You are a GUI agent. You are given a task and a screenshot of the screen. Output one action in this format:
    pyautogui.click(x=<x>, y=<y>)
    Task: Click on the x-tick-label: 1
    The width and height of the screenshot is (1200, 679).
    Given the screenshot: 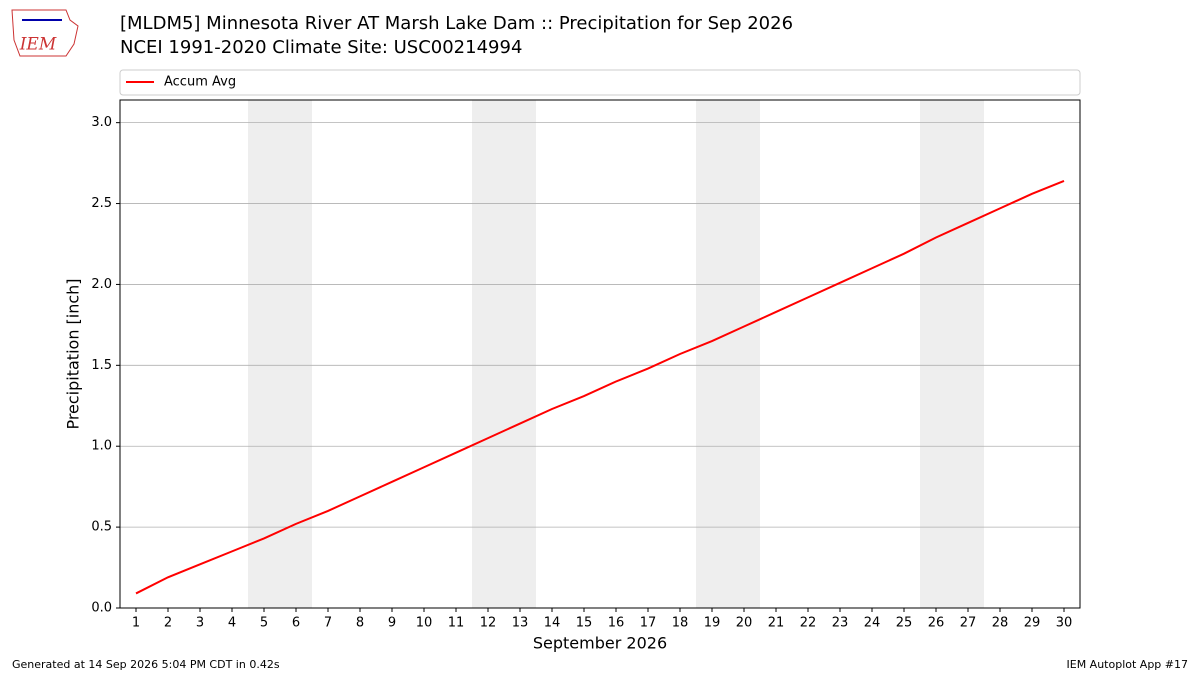 What is the action you would take?
    pyautogui.click(x=136, y=623)
    